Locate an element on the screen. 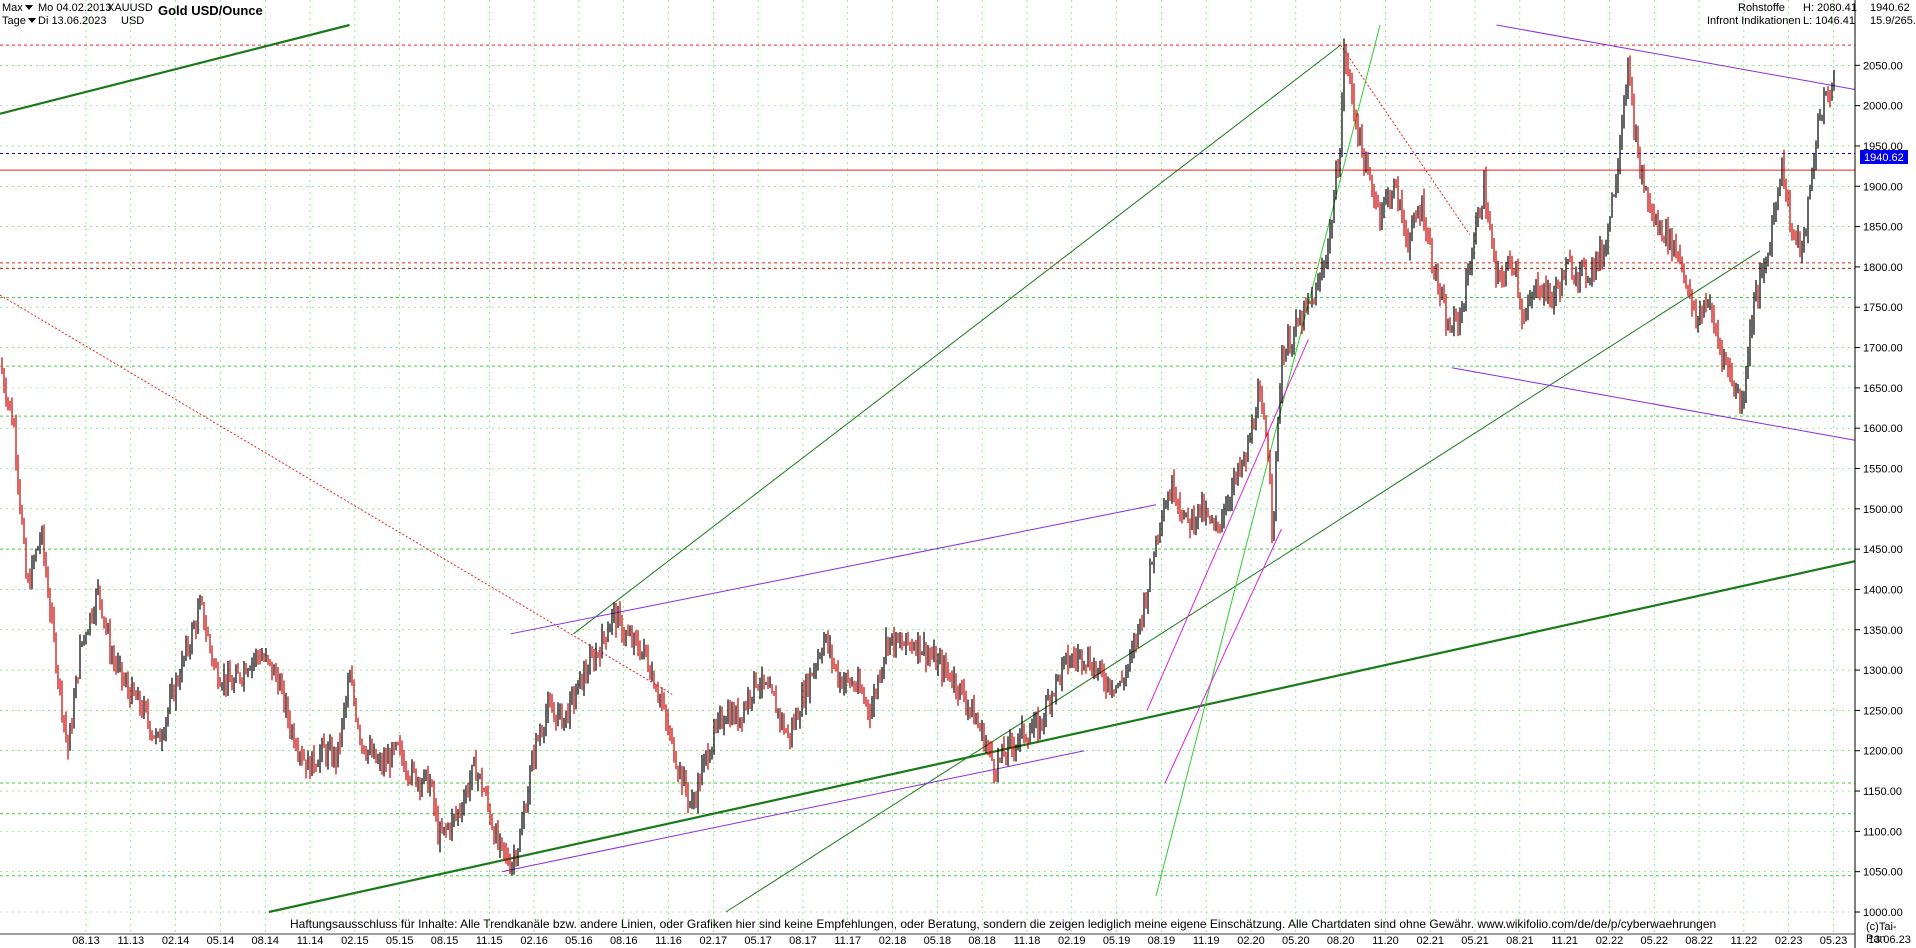 The image size is (1916, 948). y-tick-label: 1950.00 is located at coordinates (1883, 147).